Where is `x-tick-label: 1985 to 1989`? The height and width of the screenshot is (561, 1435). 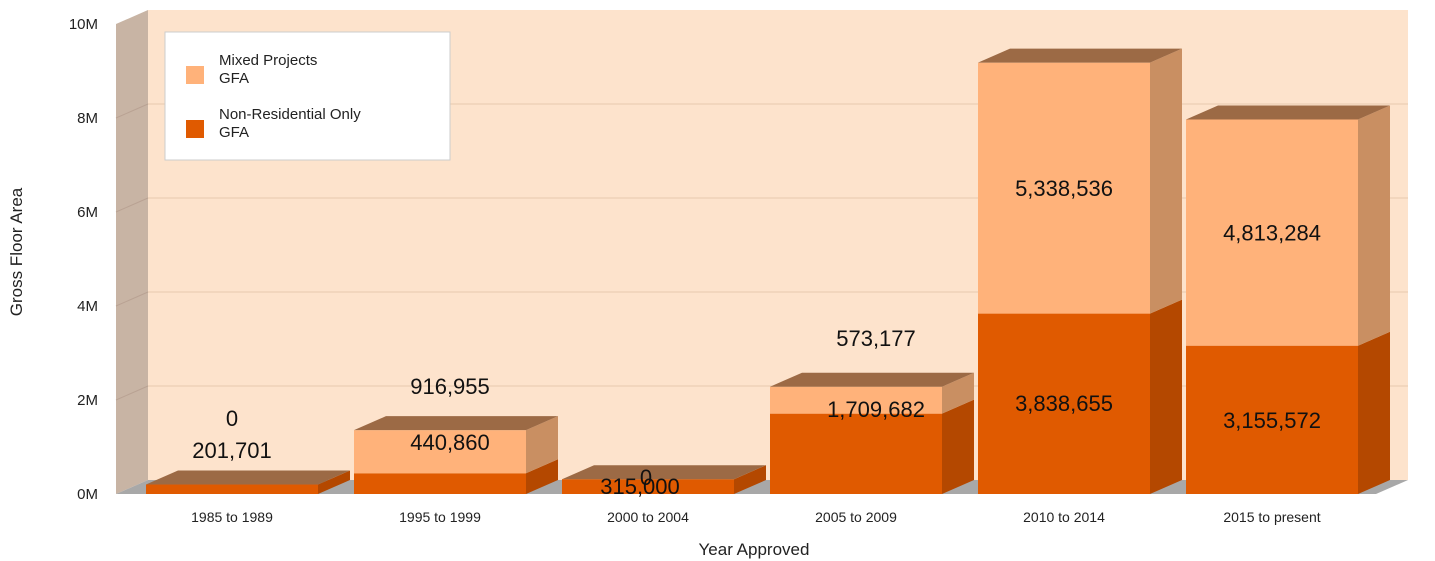 x-tick-label: 1985 to 1989 is located at coordinates (232, 517).